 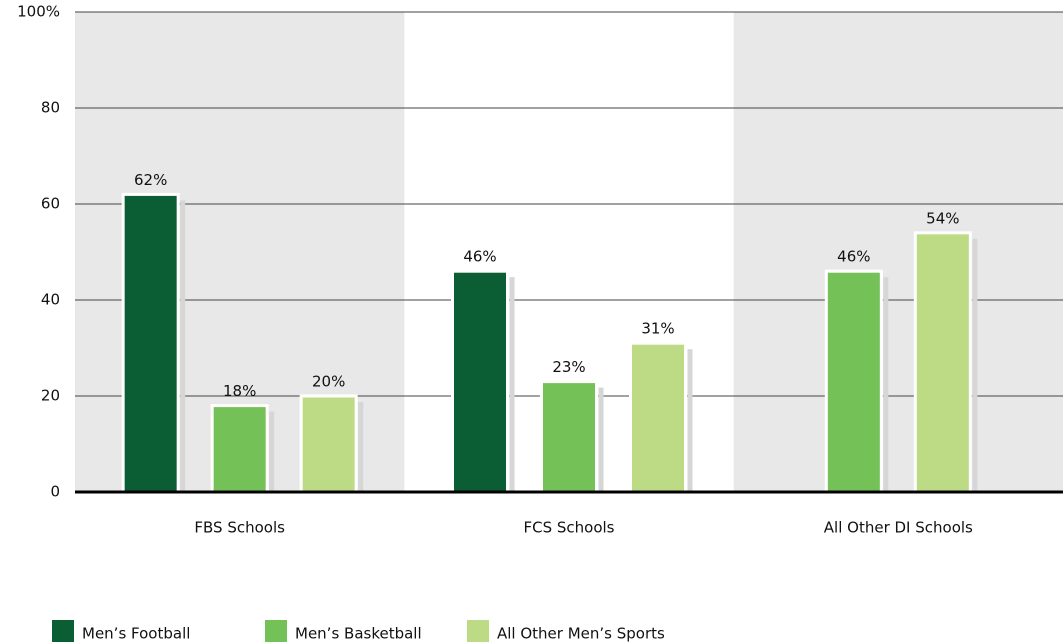 I want to click on y-tick-label: 100%, so click(x=38, y=12).